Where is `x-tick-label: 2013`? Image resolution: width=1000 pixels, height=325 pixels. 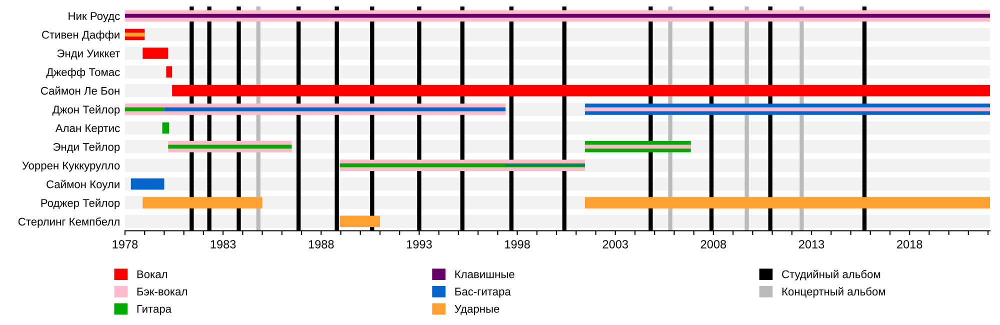
x-tick-label: 2013 is located at coordinates (811, 244).